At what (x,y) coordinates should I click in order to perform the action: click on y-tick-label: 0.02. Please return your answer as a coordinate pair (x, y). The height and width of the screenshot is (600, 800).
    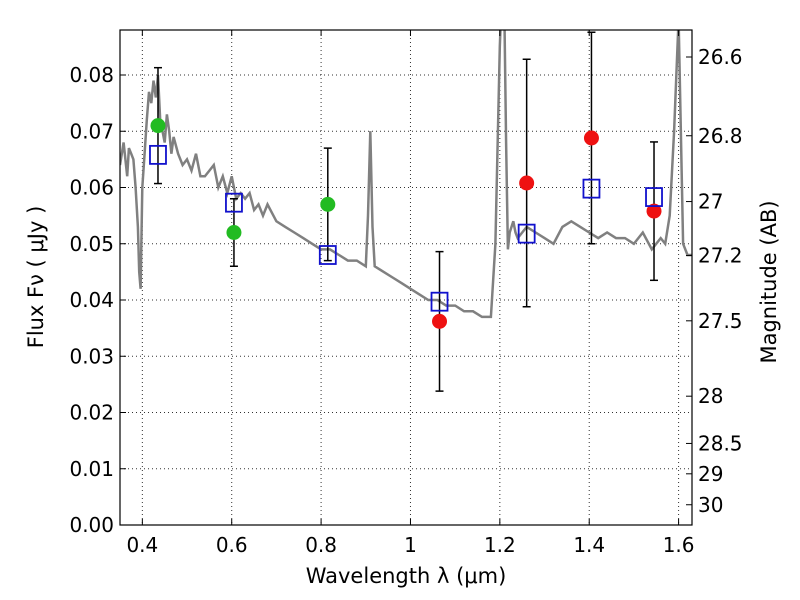
    Looking at the image, I should click on (91, 413).